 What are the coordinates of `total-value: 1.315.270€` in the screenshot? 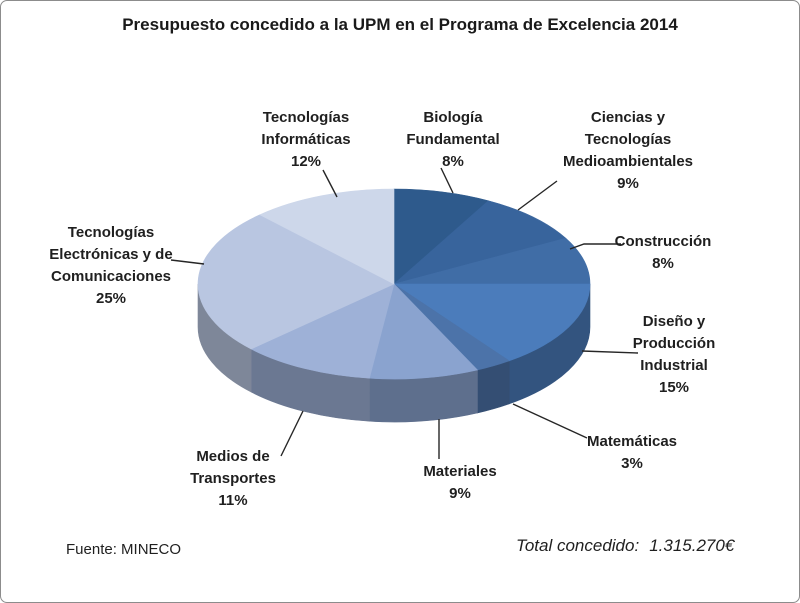 It's located at (692, 545).